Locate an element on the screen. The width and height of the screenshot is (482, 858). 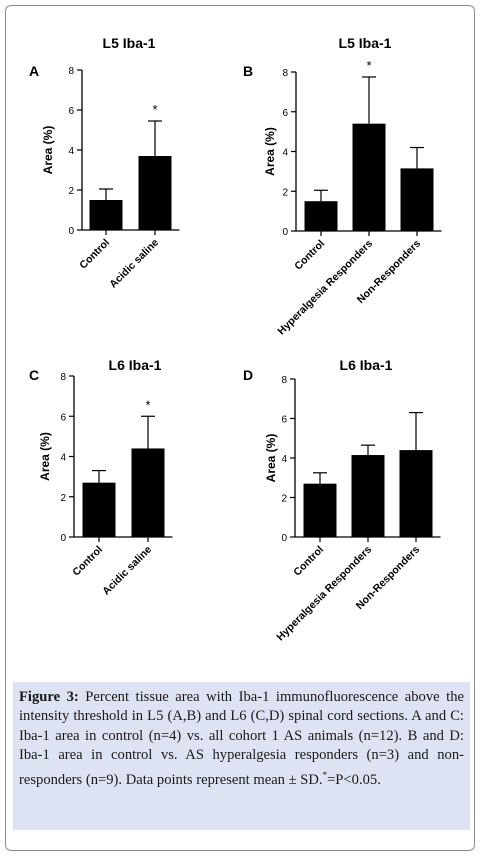
panel-letter: D is located at coordinates (248, 375).